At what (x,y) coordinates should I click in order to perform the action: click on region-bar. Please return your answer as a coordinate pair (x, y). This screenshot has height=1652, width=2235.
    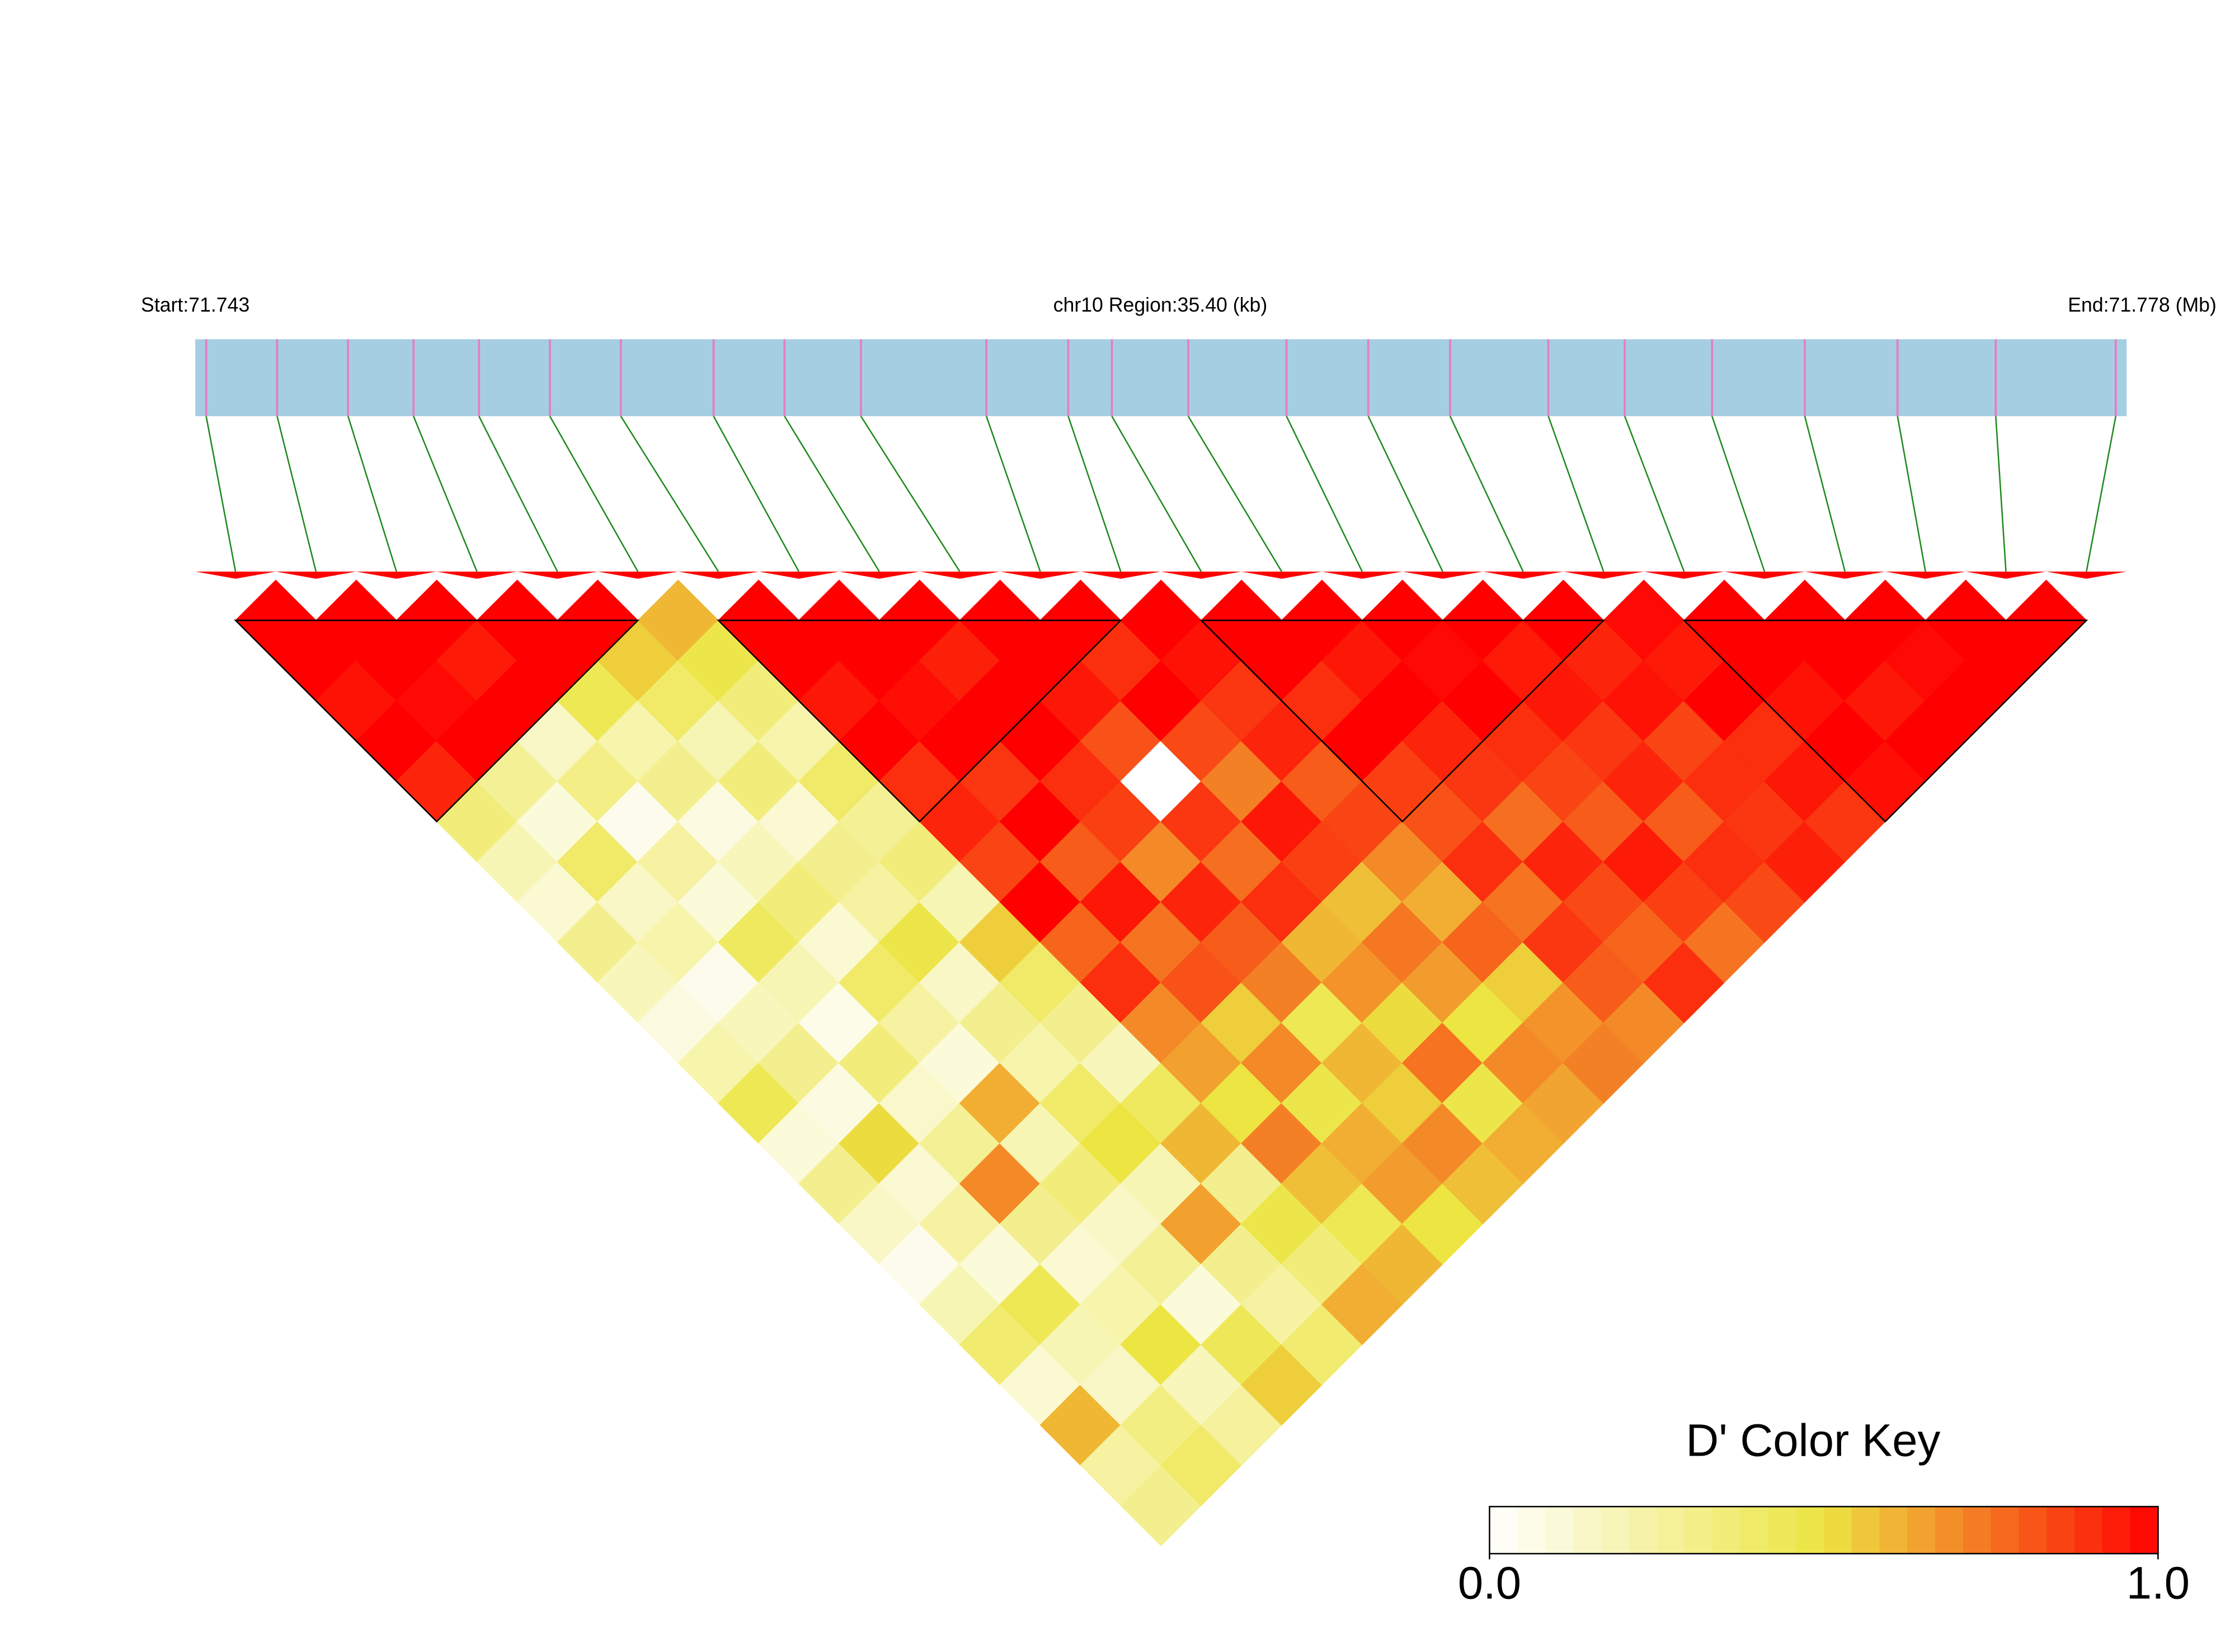
    Looking at the image, I should click on (1161, 377).